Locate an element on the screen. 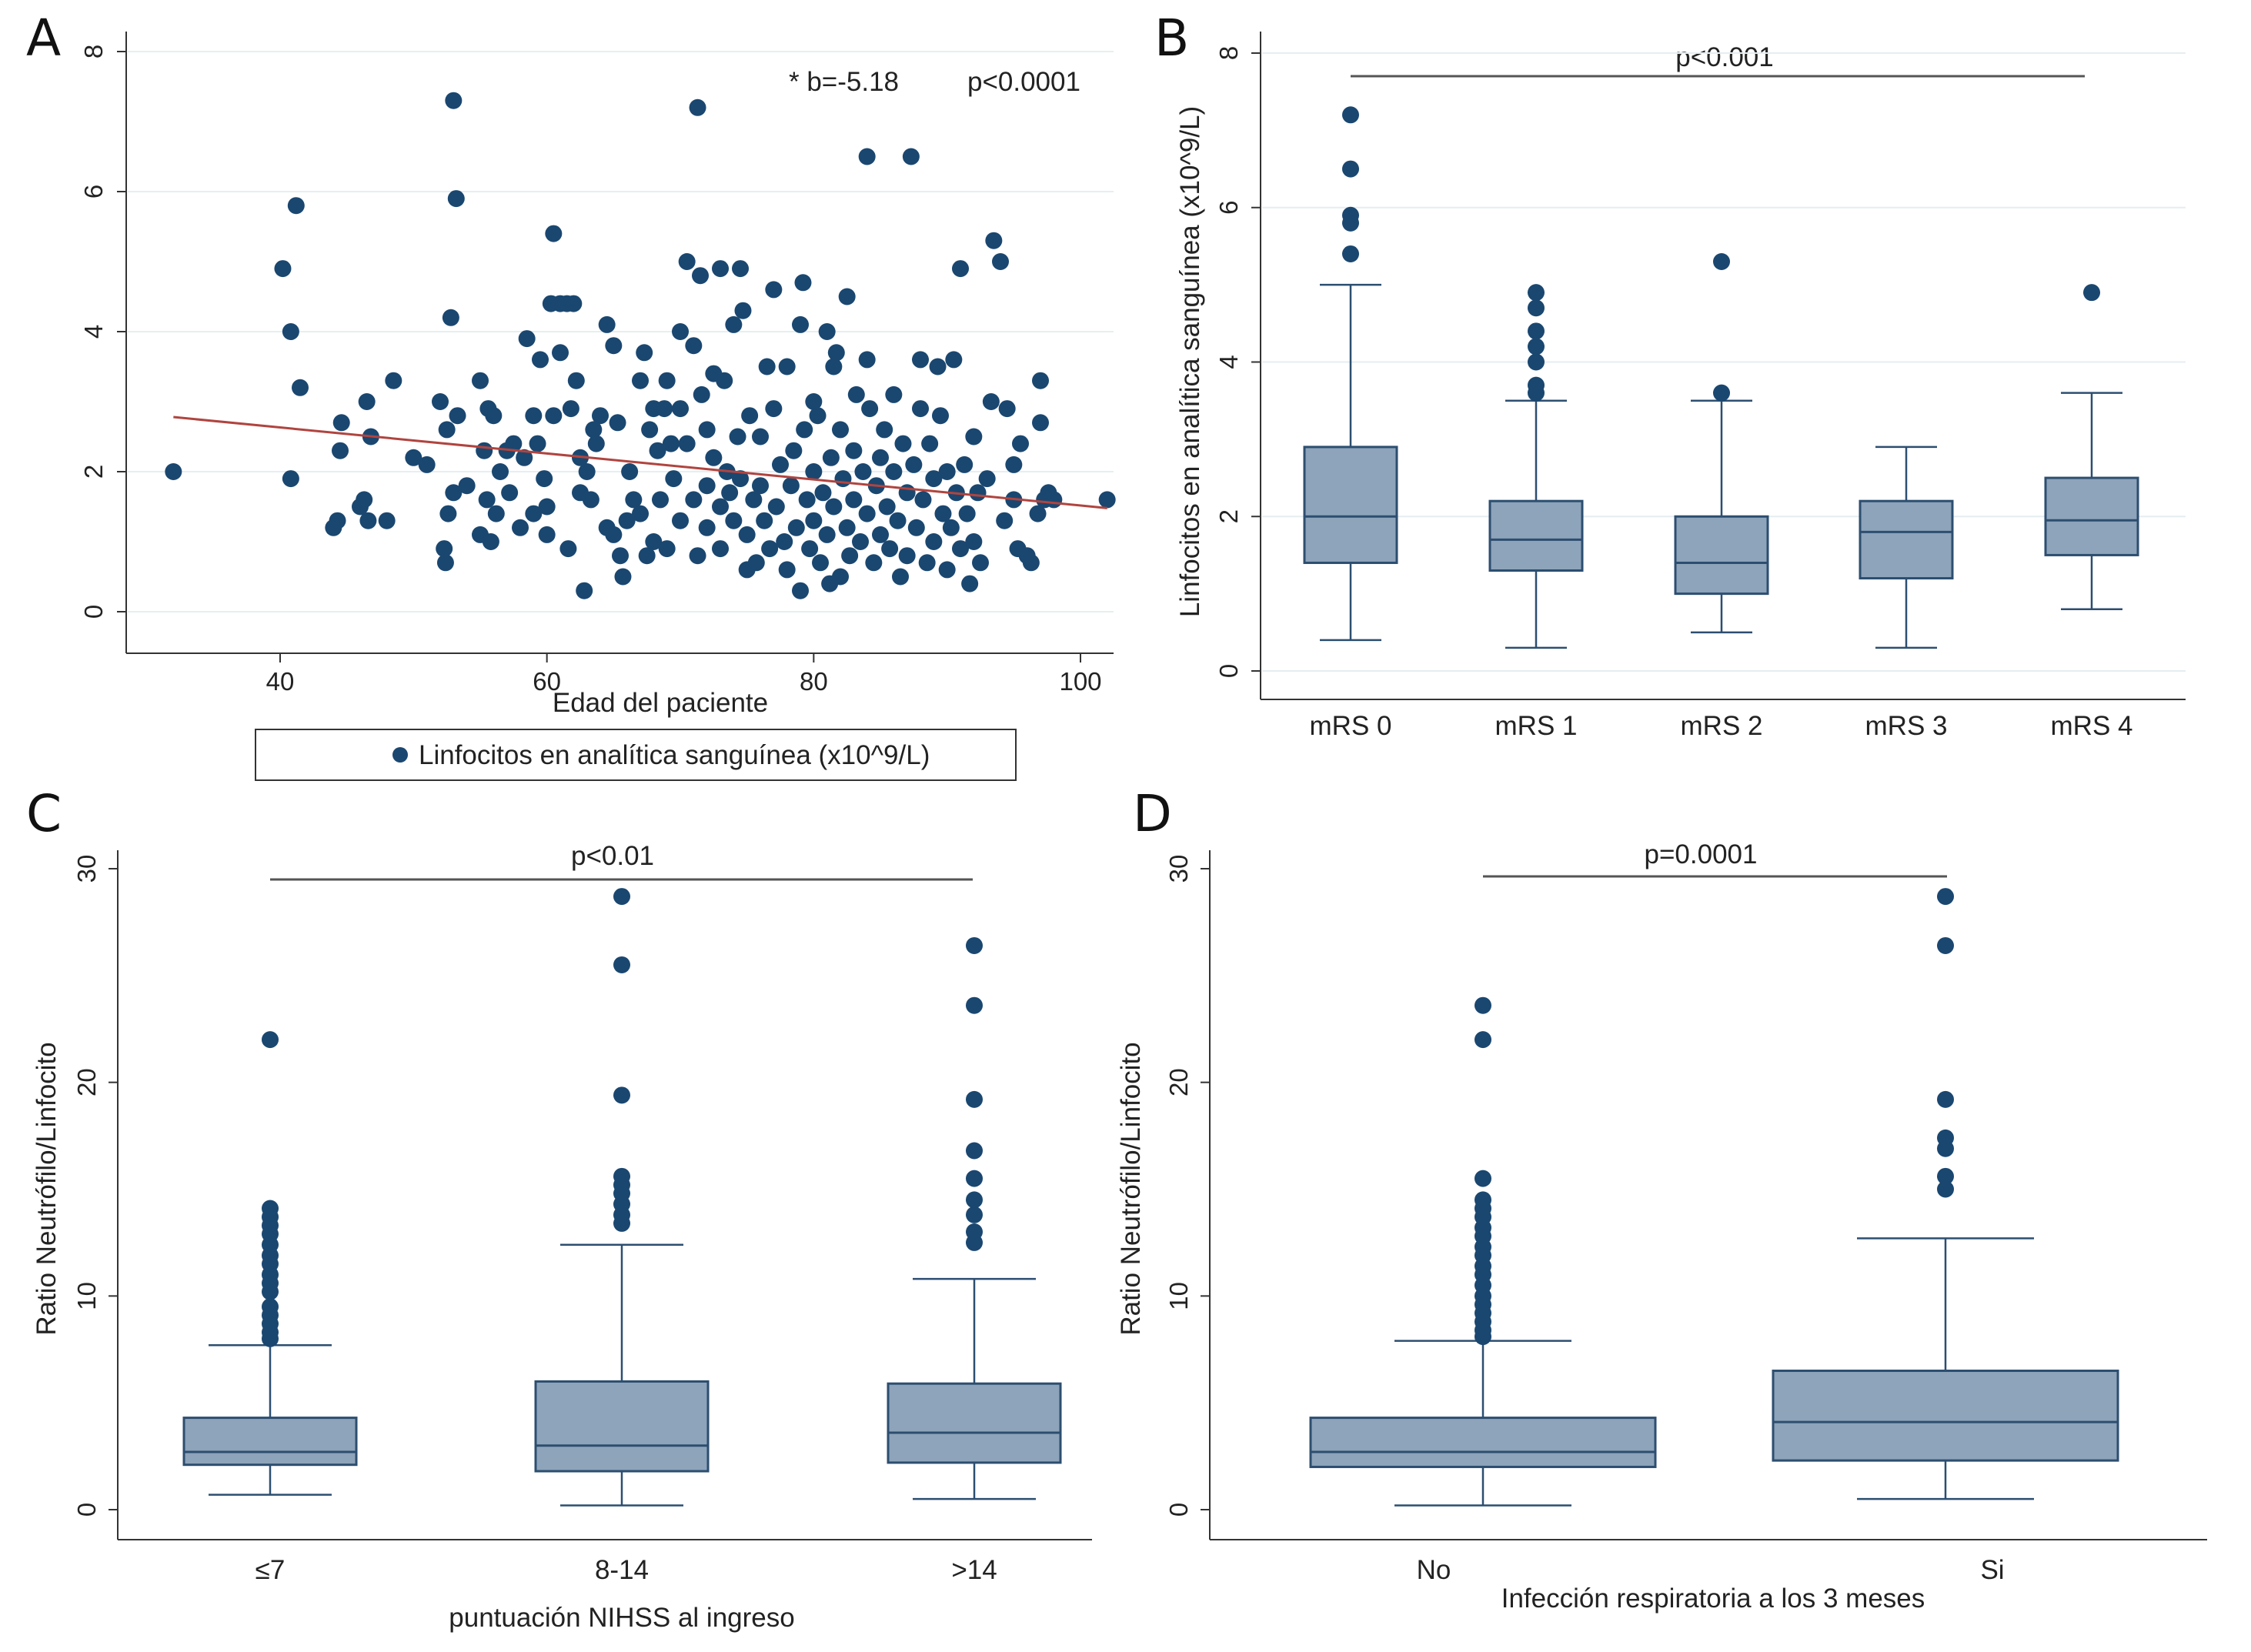 Image resolution: width=2251 pixels, height=1652 pixels. panel-a-y-tick-label: 8 is located at coordinates (93, 51).